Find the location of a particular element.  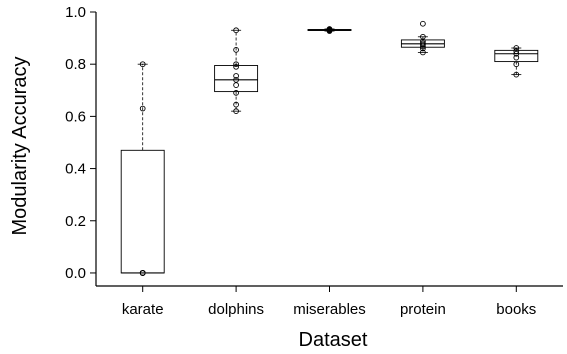

x-tick-label-karate: karate is located at coordinates (143, 309).